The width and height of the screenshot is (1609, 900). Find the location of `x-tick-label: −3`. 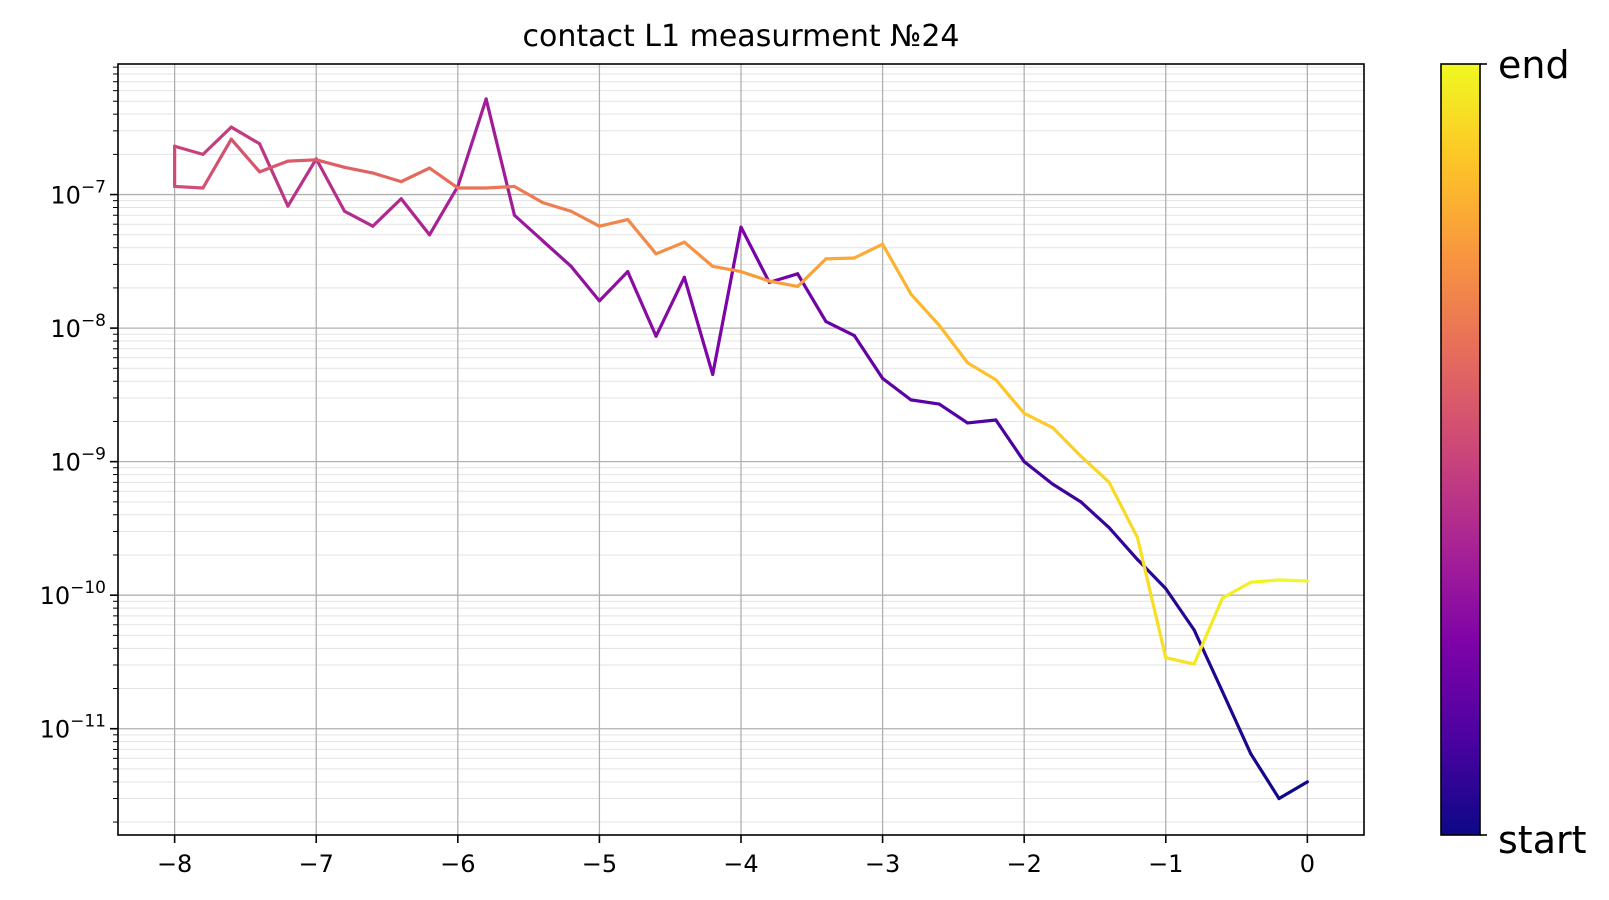

x-tick-label: −3 is located at coordinates (882, 864).